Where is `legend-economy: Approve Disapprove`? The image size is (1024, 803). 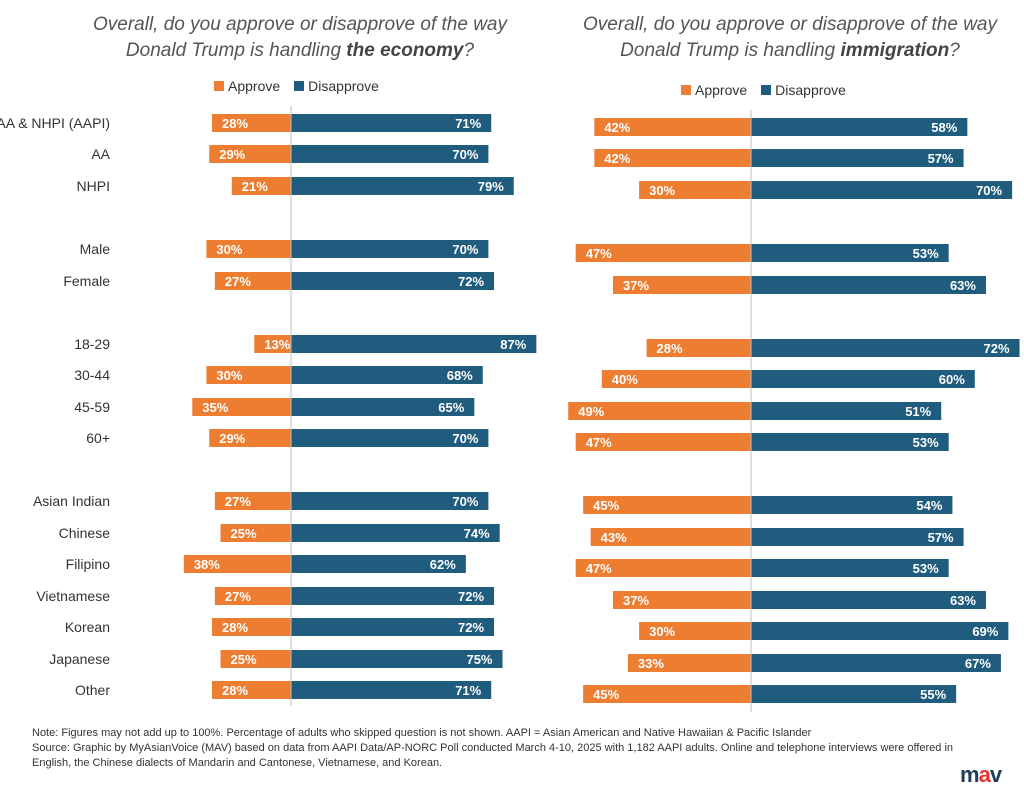
legend-economy: Approve Disapprove is located at coordinates (296, 86).